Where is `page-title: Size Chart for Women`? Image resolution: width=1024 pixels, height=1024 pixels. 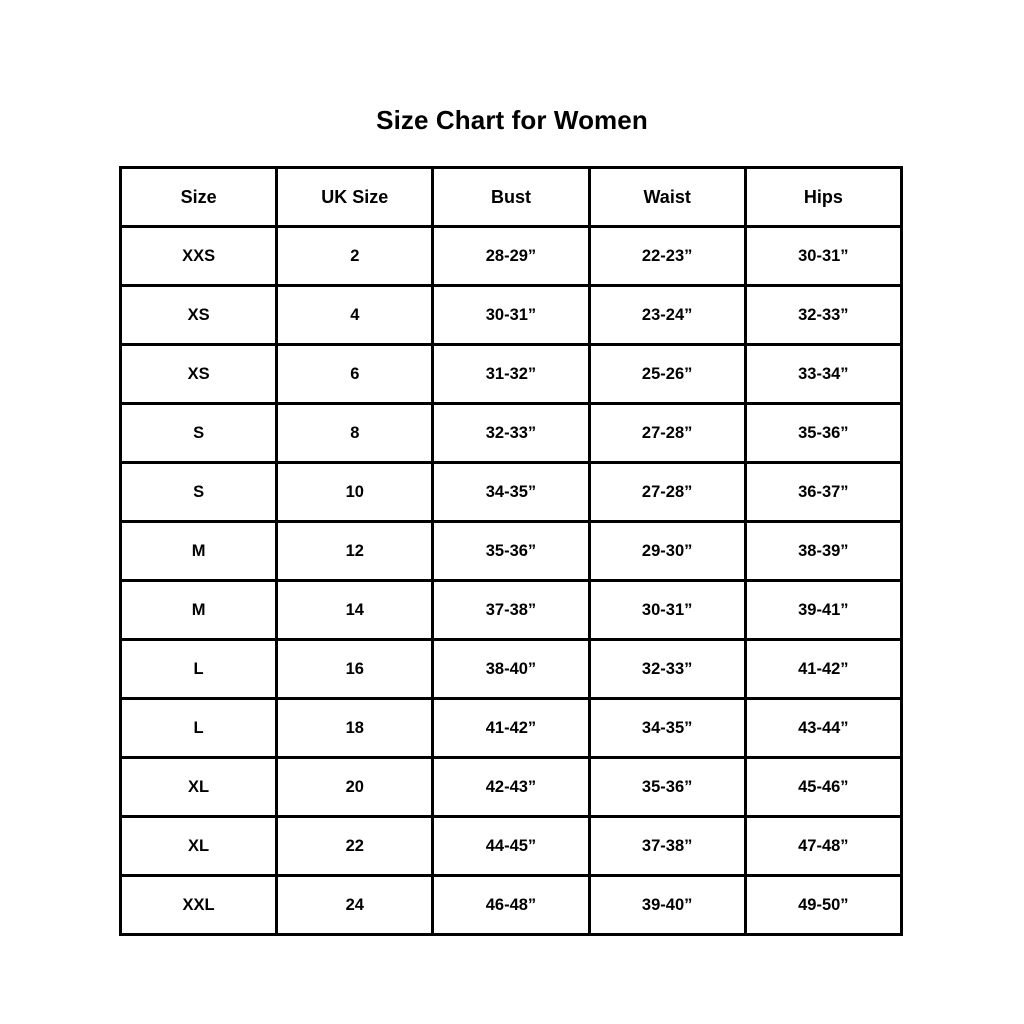 page-title: Size Chart for Women is located at coordinates (512, 120).